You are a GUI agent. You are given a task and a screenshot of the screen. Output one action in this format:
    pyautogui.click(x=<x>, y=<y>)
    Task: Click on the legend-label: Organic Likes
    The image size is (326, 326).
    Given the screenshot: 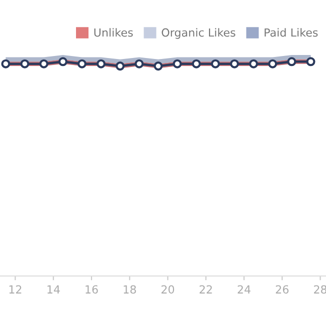 What is the action you would take?
    pyautogui.click(x=199, y=33)
    